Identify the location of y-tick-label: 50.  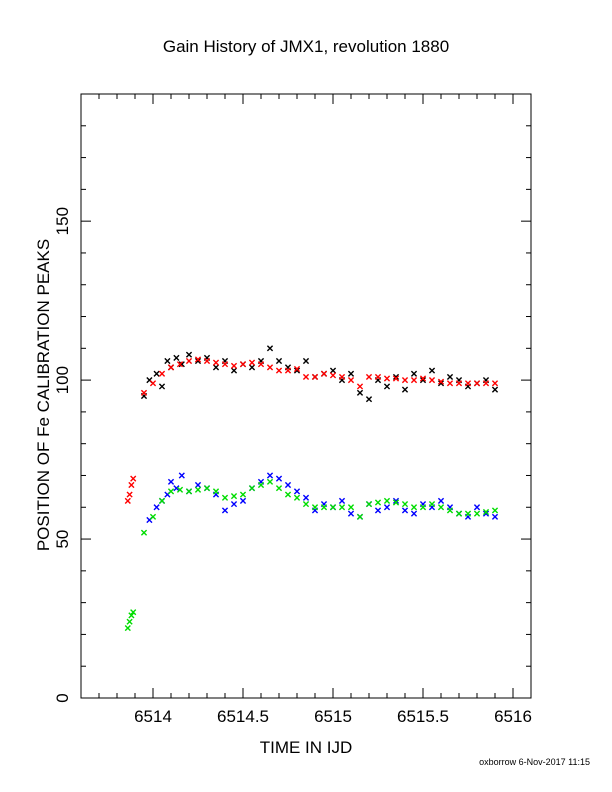
(62, 539).